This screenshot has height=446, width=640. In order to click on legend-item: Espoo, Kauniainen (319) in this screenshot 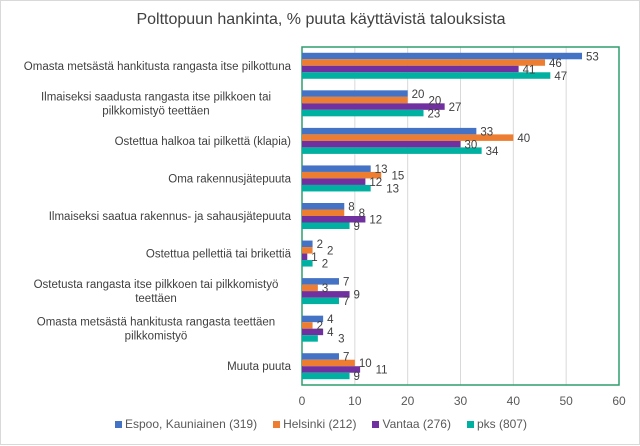, I will do `click(186, 424)`.